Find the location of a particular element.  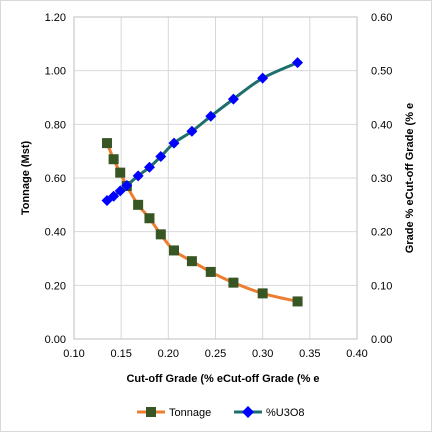

x-tick-label: 0.15 is located at coordinates (120, 354).